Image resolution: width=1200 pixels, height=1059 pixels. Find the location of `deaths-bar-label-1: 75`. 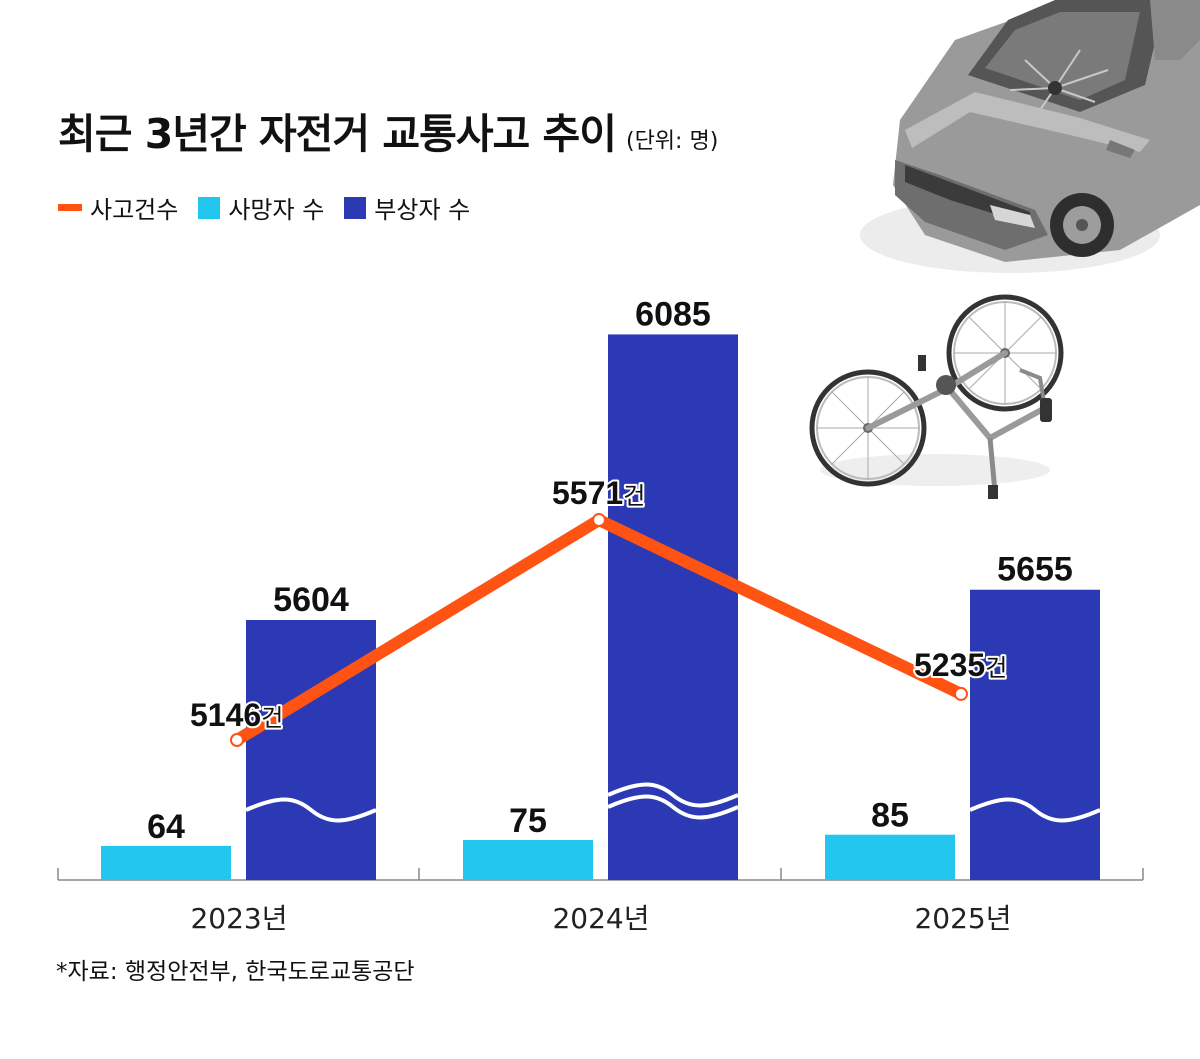

deaths-bar-label-1: 75 is located at coordinates (528, 821).